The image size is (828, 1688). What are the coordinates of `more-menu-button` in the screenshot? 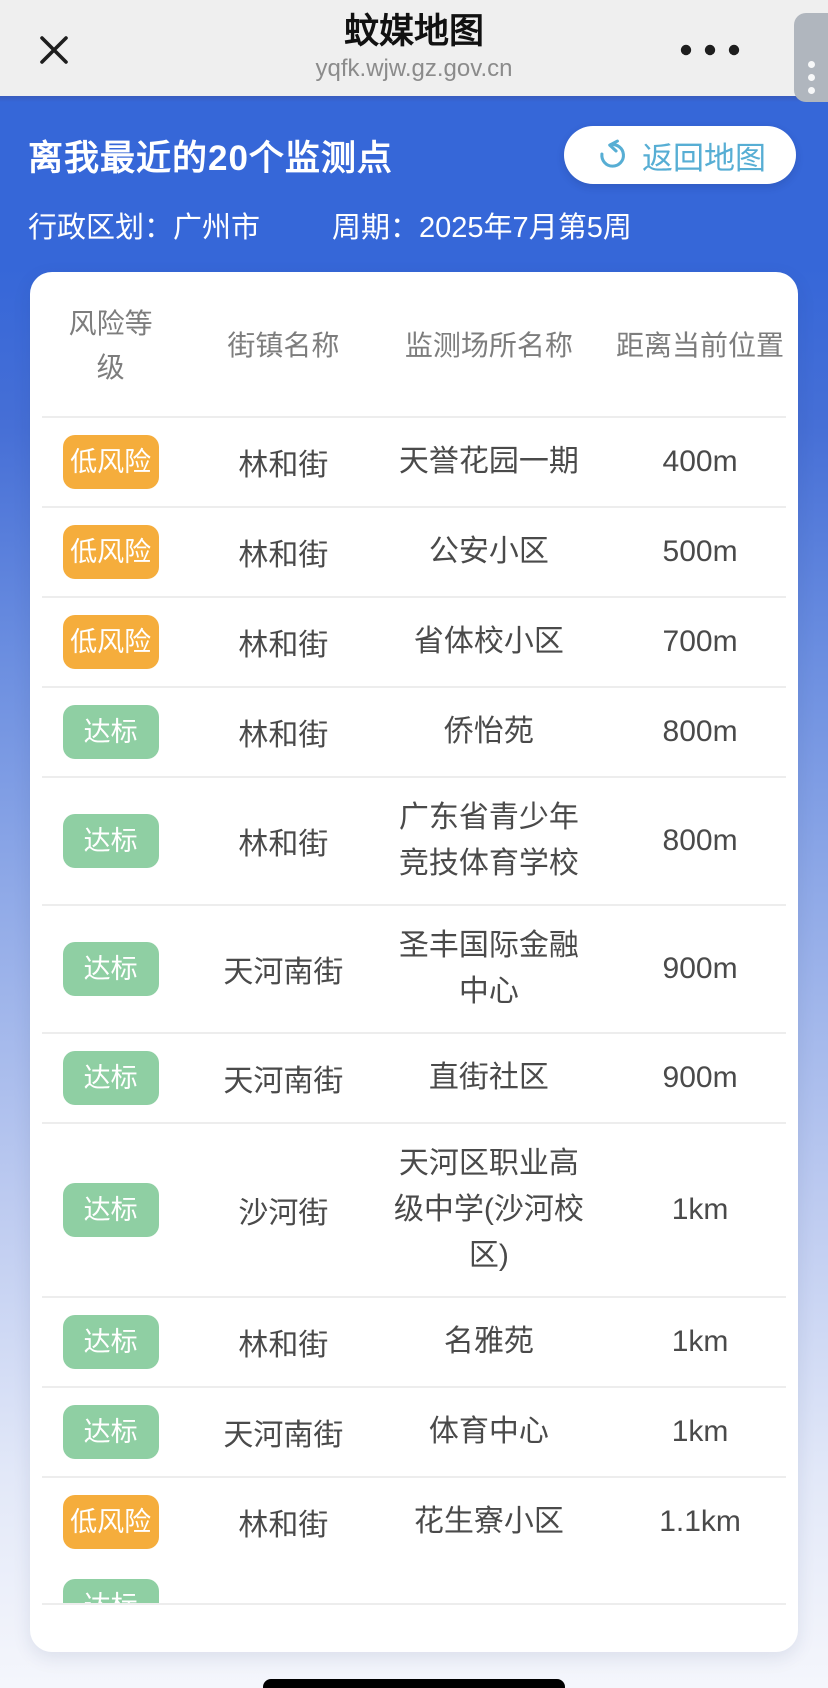 It's located at (710, 50).